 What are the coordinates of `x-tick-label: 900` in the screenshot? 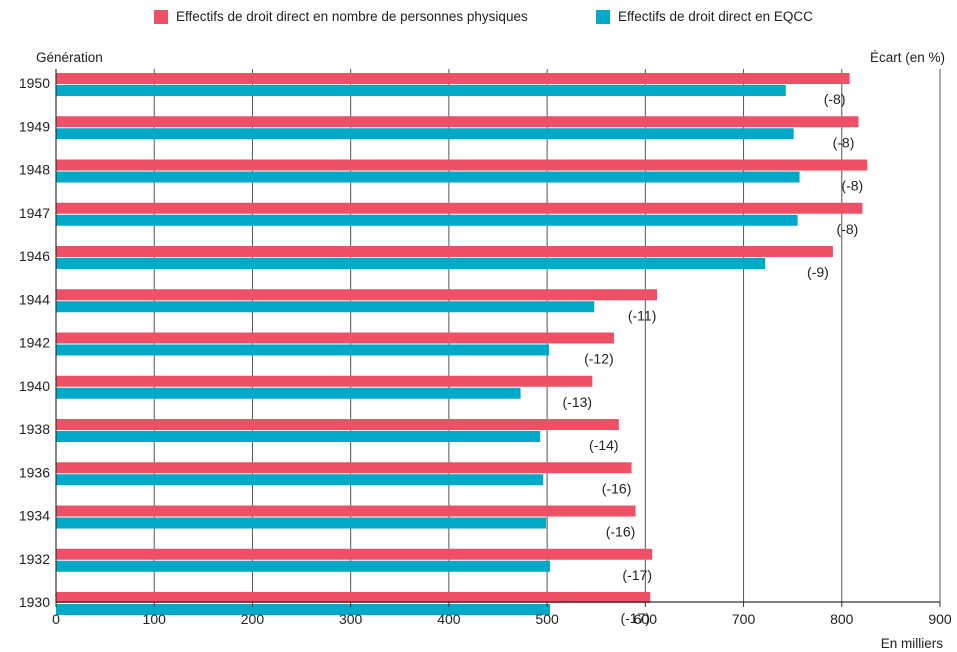 It's located at (940, 619).